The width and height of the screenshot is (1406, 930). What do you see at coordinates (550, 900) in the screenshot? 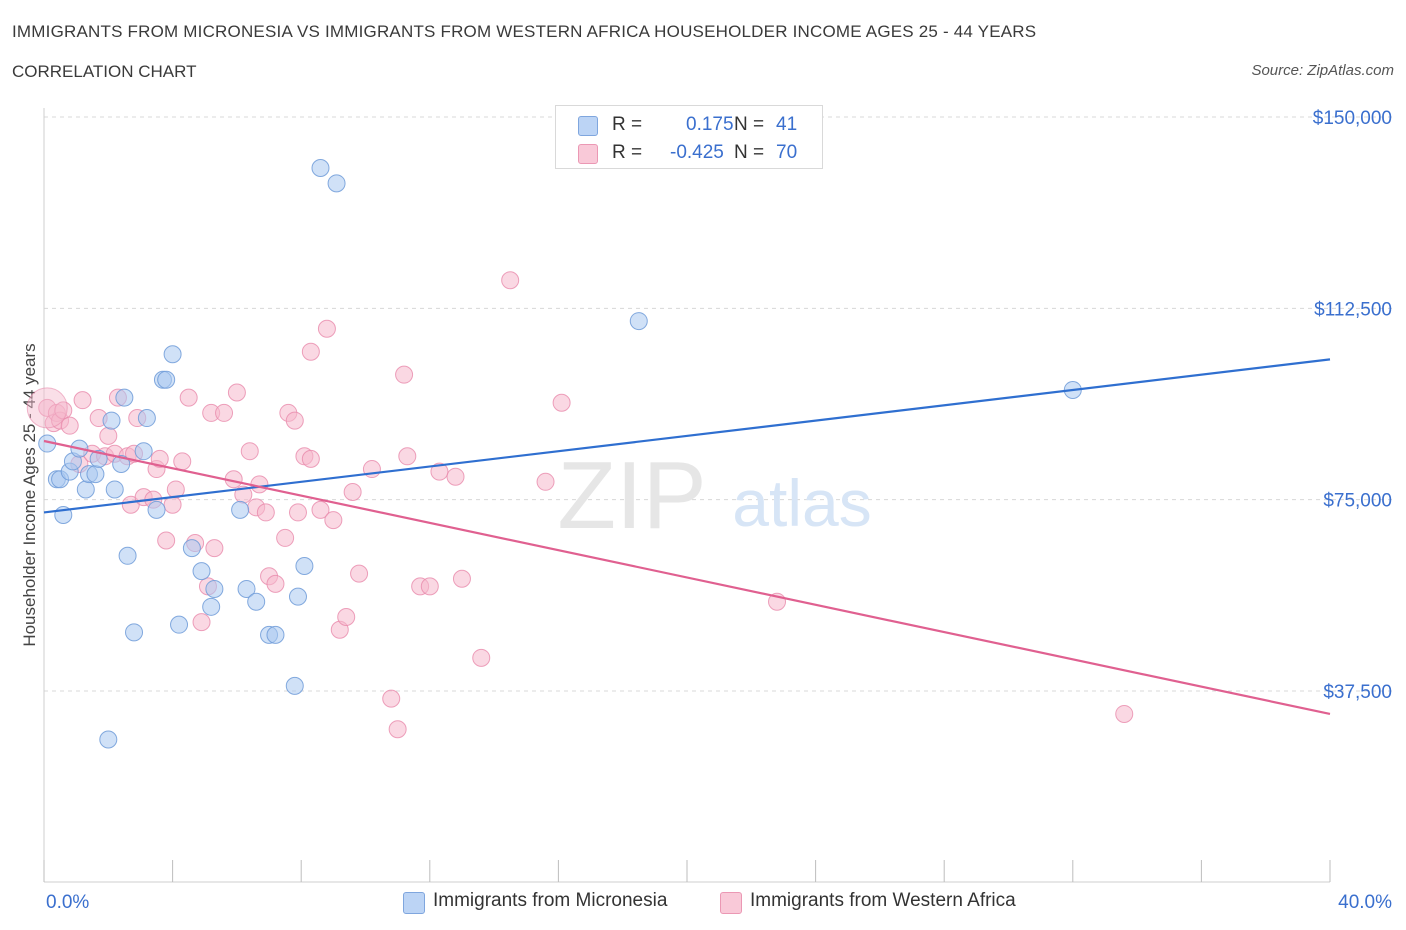
I see `bottom-legend-label-micronesia: Immigrants from Micronesia` at bounding box center [550, 900].